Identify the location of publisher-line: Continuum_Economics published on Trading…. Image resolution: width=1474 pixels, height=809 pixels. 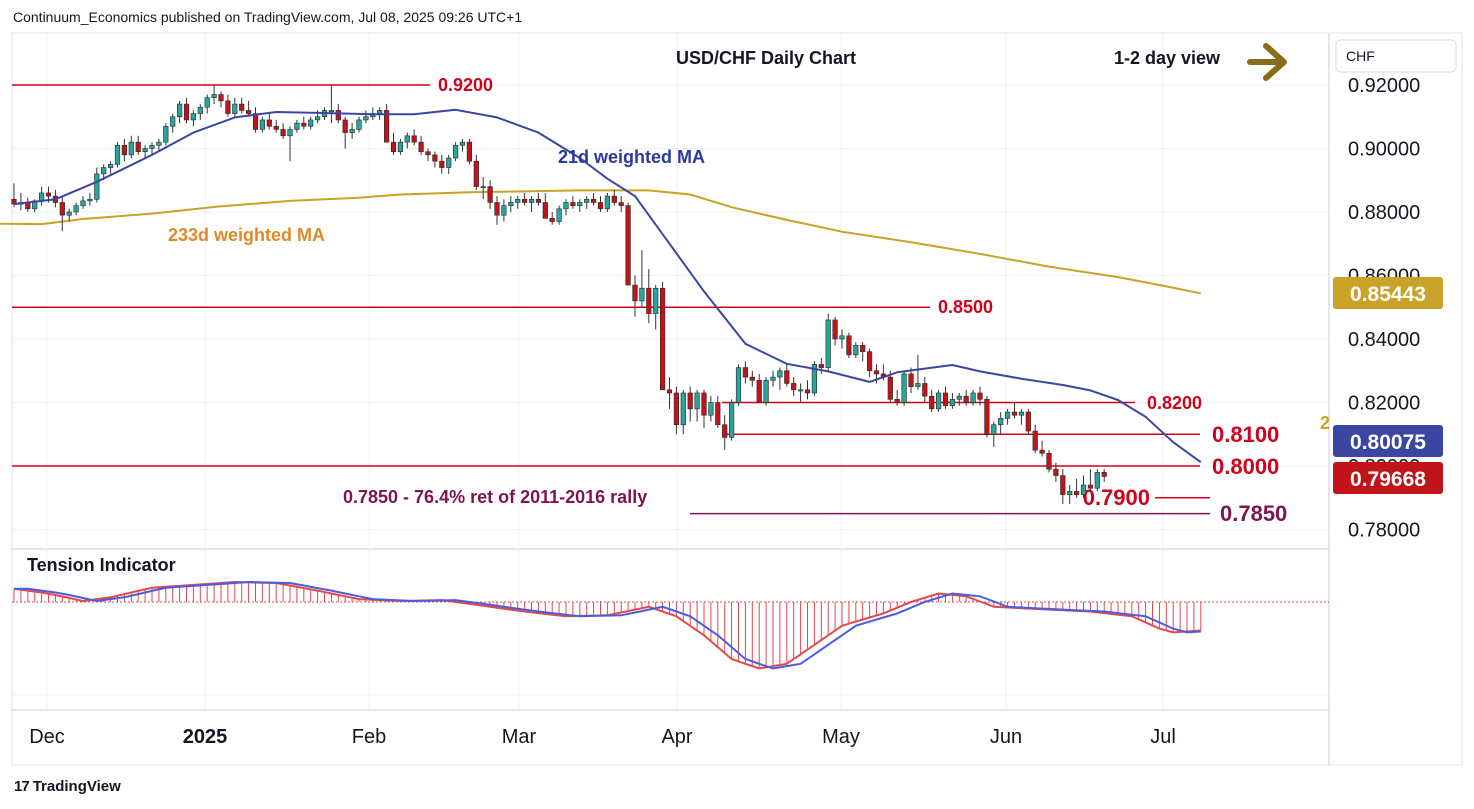
(268, 17).